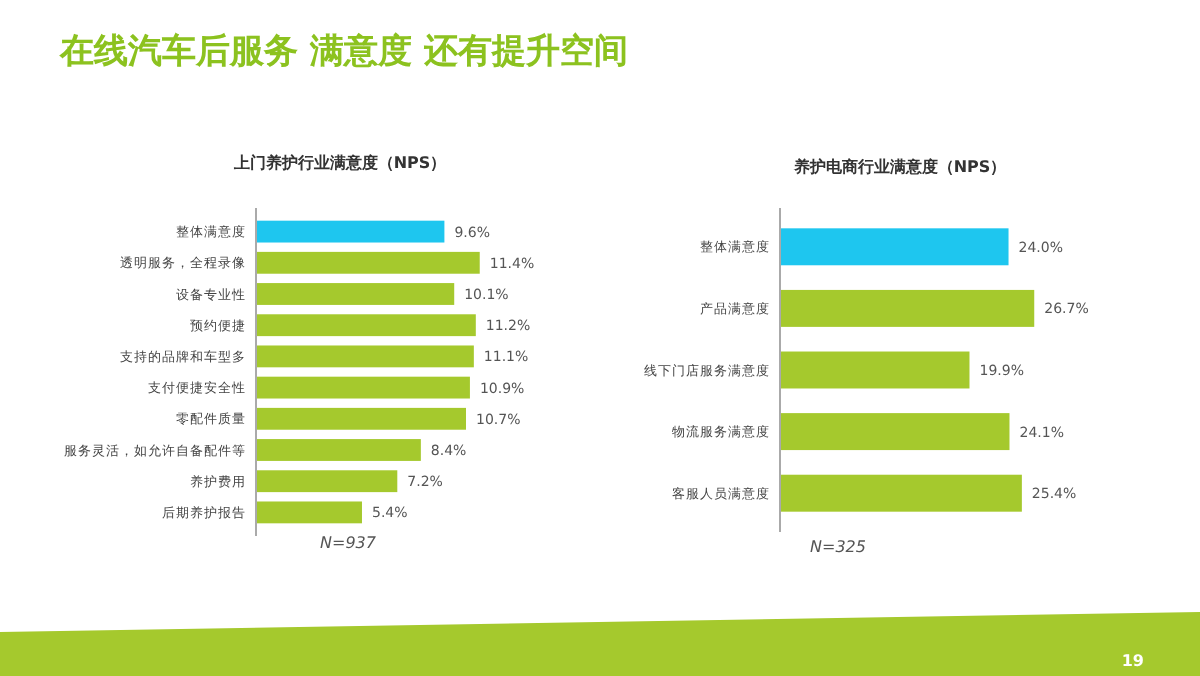 This screenshot has height=676, width=1200. Describe the element at coordinates (339, 162) in the screenshot. I see `chart-title: 上门养护行业满意度（NPS）` at that location.